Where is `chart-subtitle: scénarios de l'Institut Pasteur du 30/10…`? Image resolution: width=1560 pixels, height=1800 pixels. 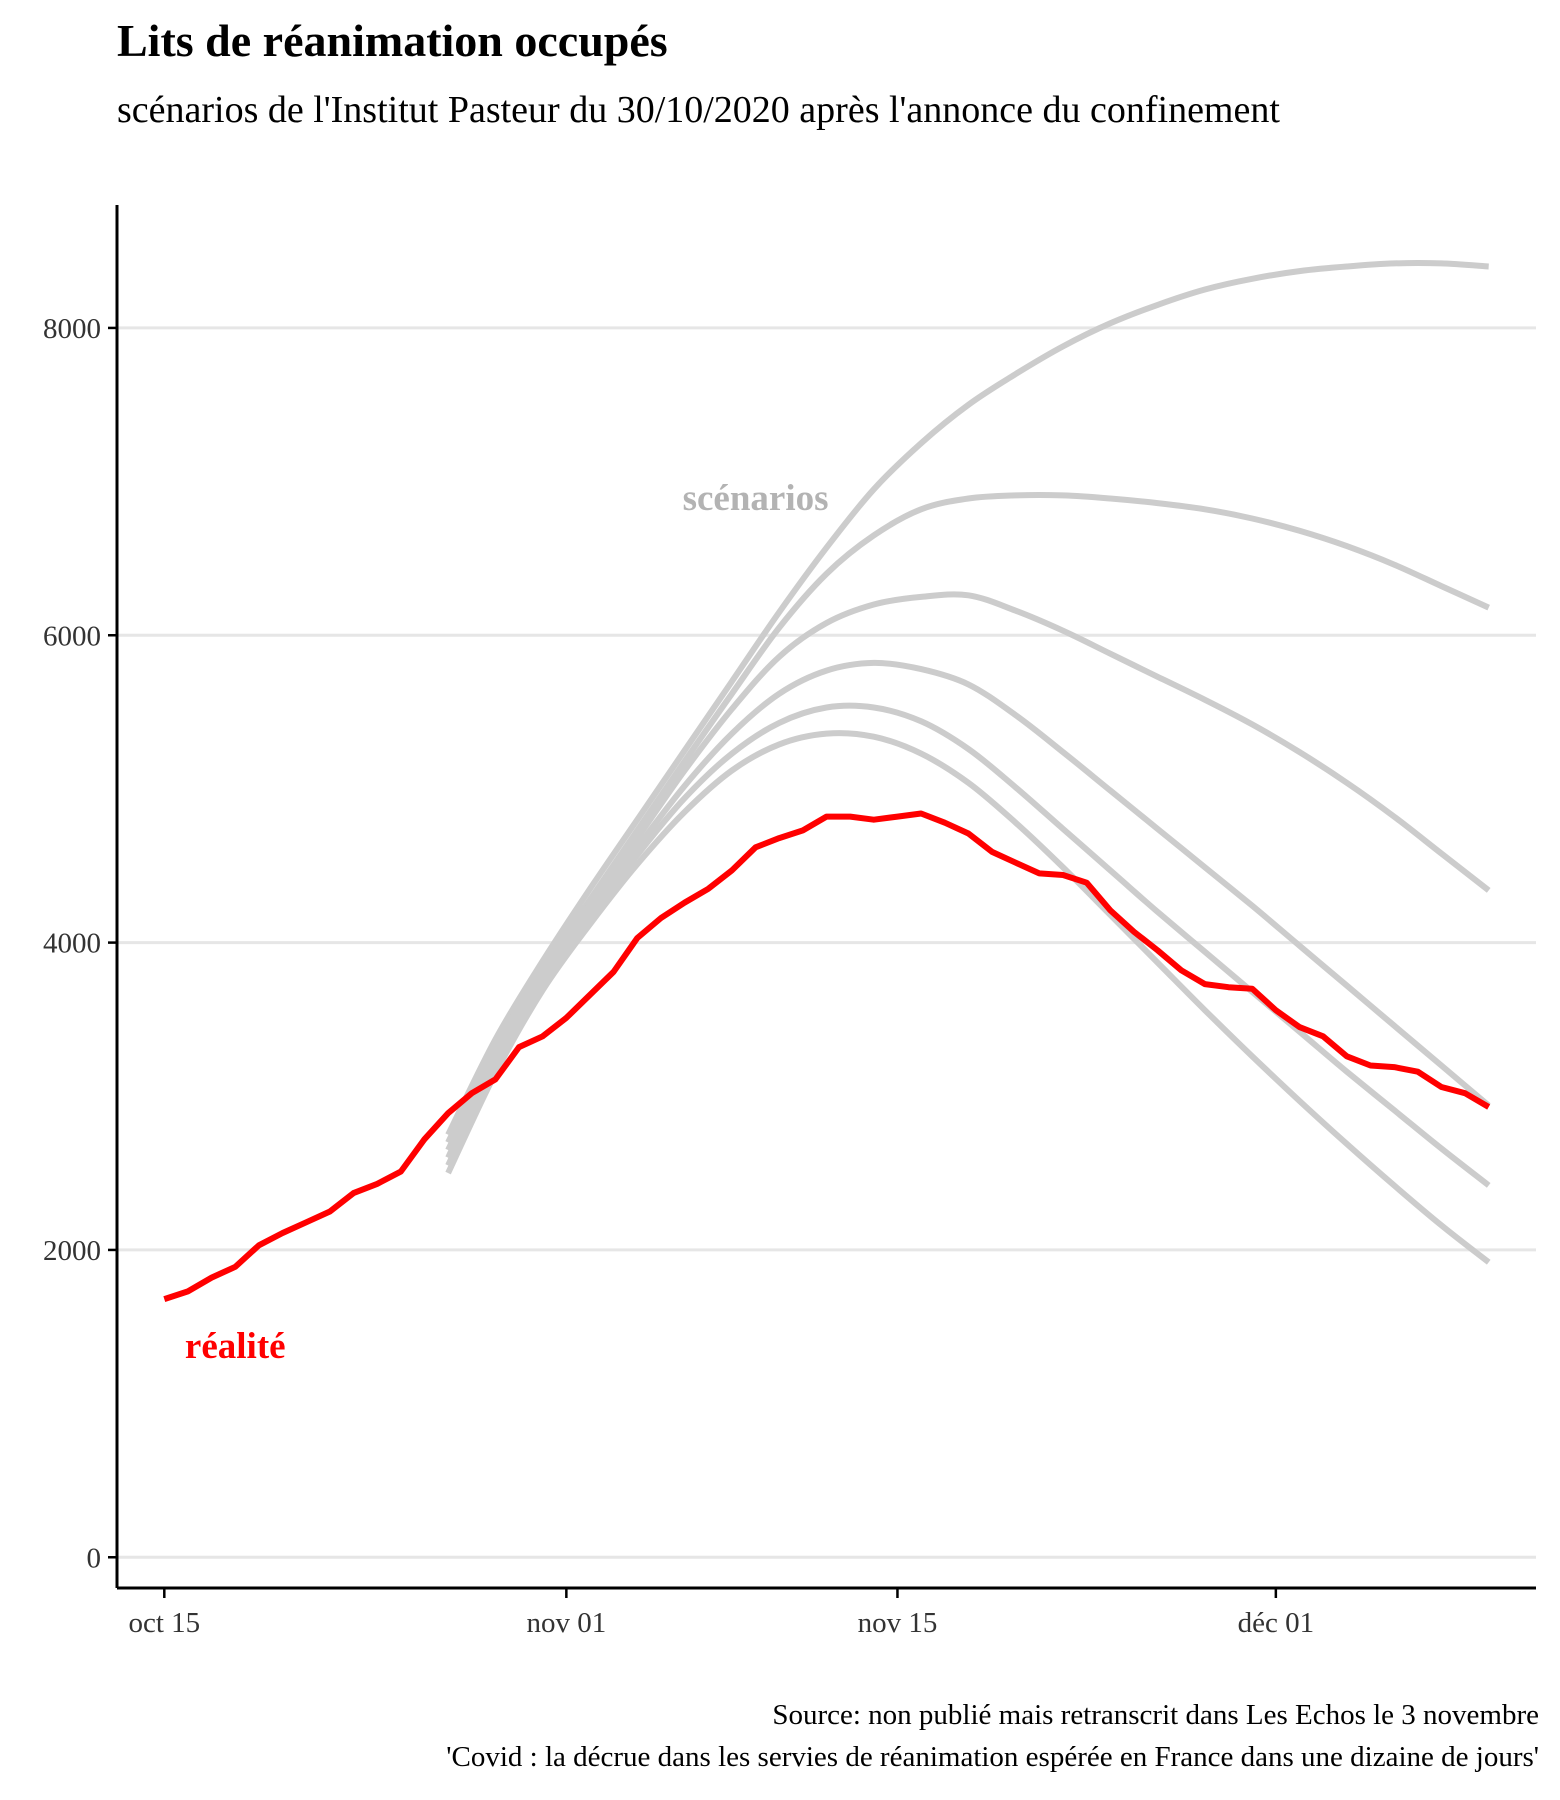
chart-subtitle: scénarios de l'Institut Pasteur du 30/10… is located at coordinates (698, 110).